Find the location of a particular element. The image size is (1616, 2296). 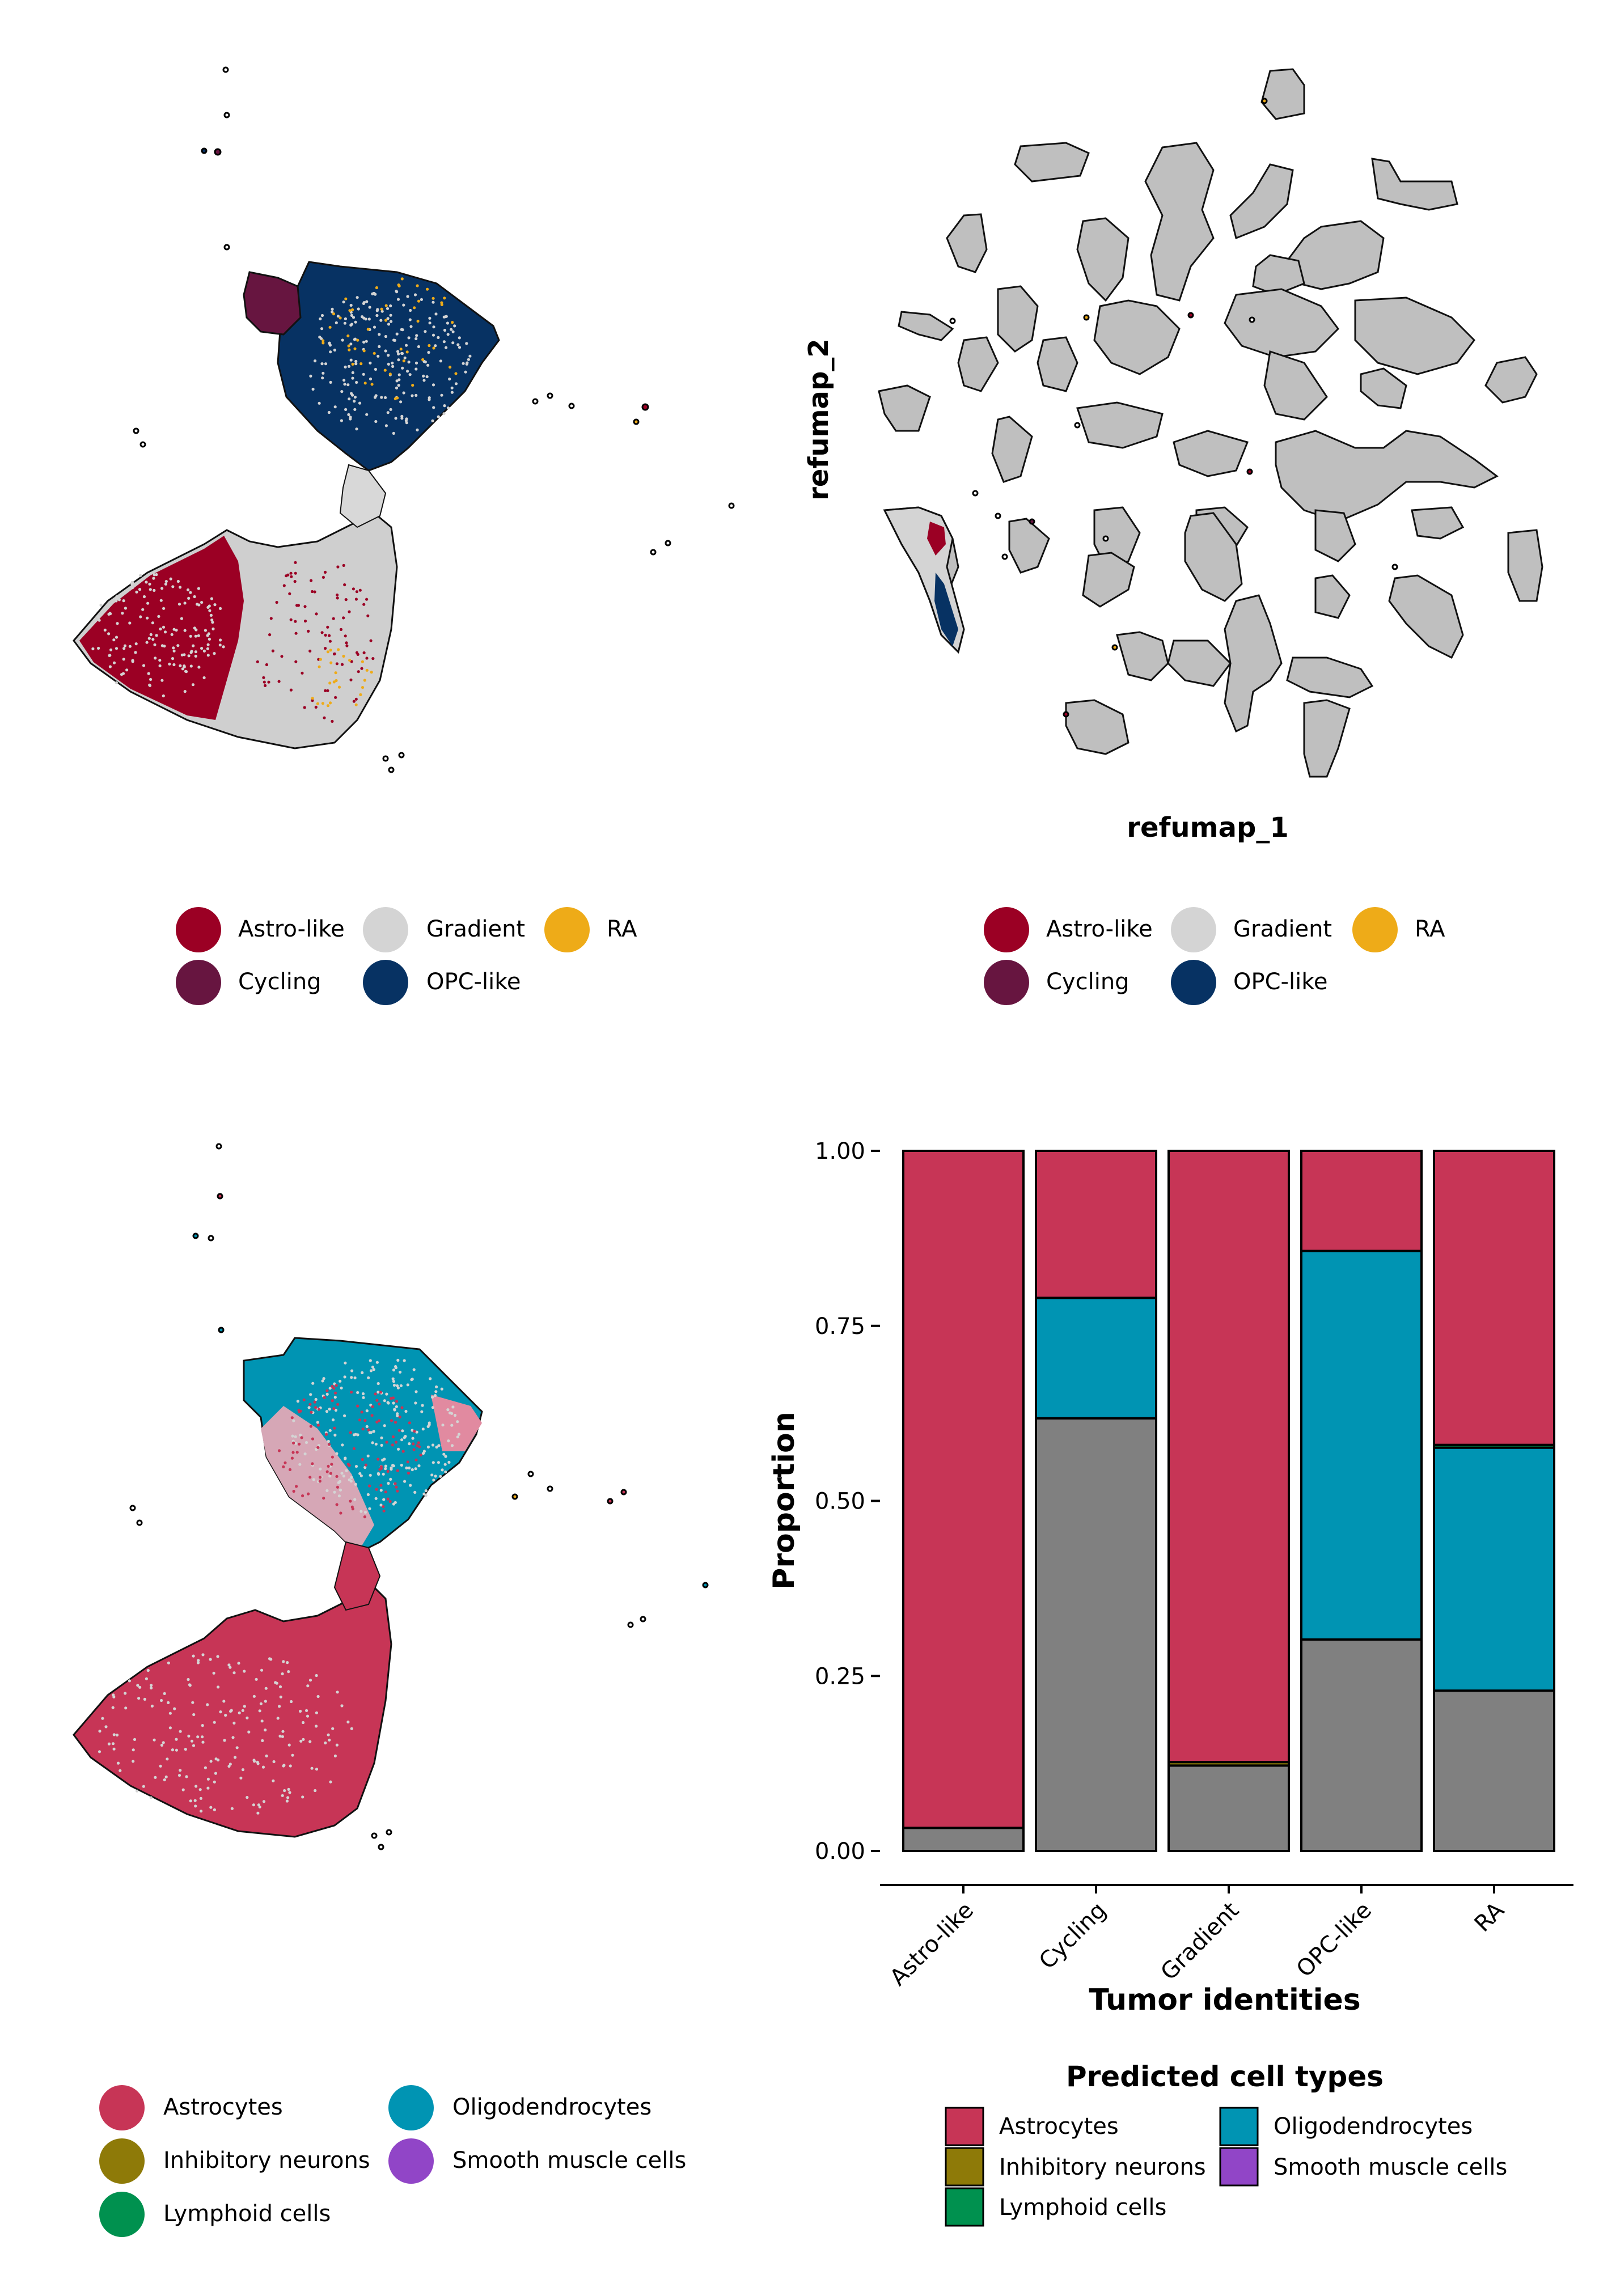

bar-segment-opc-like-astrocytes is located at coordinates (1361, 1201).